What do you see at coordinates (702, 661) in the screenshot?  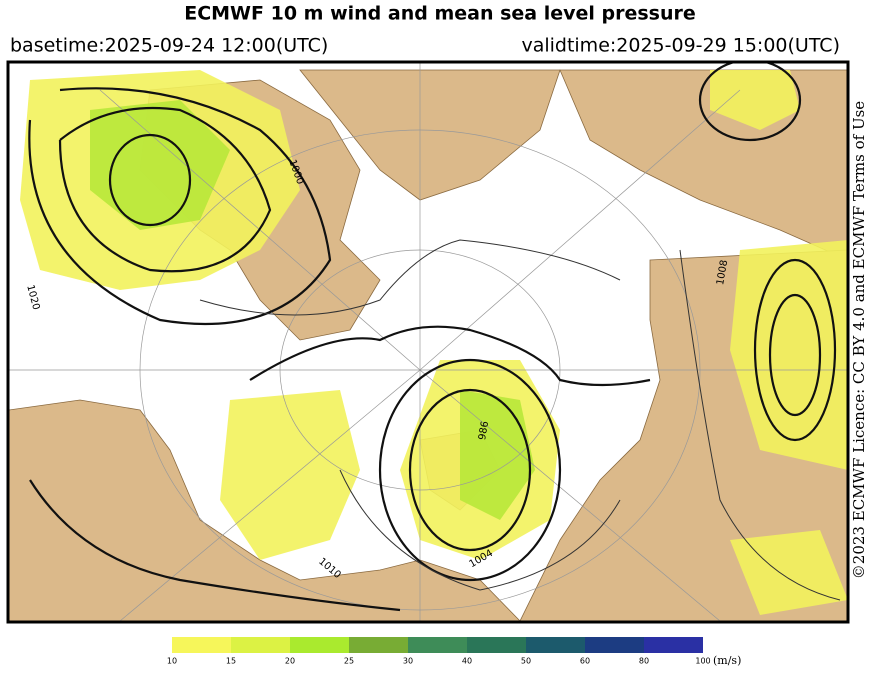 I see `colorbar-tick-label: 100` at bounding box center [702, 661].